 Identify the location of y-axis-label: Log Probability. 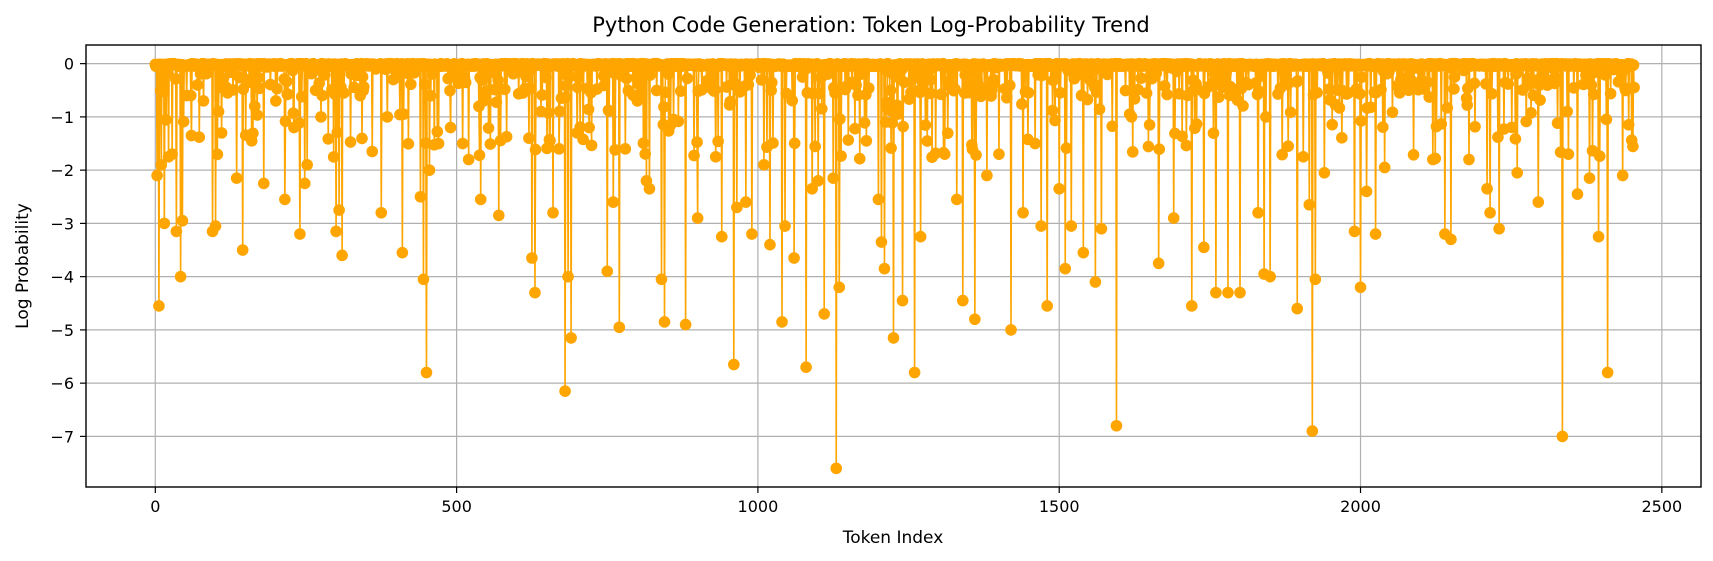
(23, 266).